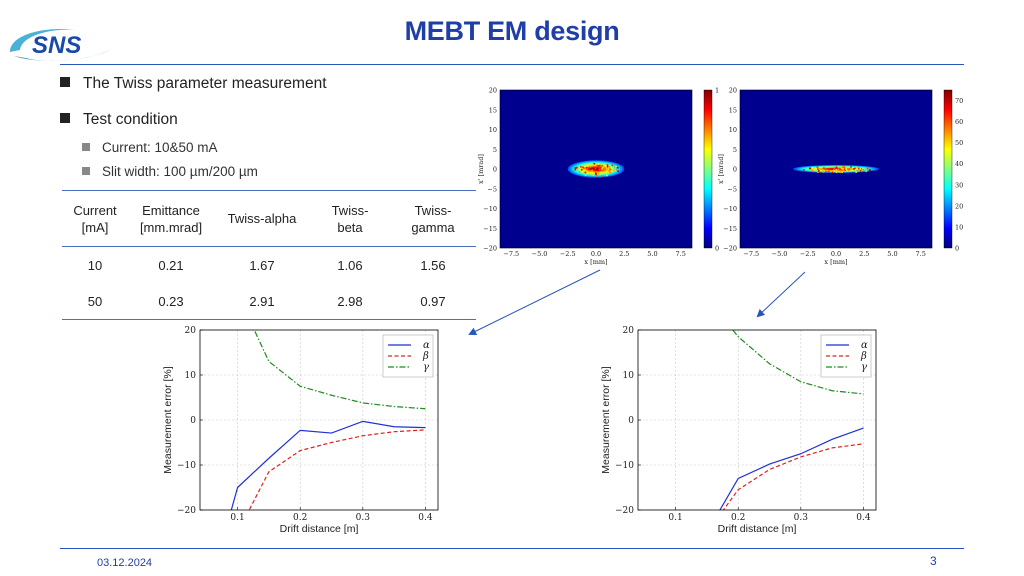 This screenshot has height=576, width=1024. Describe the element at coordinates (933, 561) in the screenshot. I see `page-number: 3` at that location.